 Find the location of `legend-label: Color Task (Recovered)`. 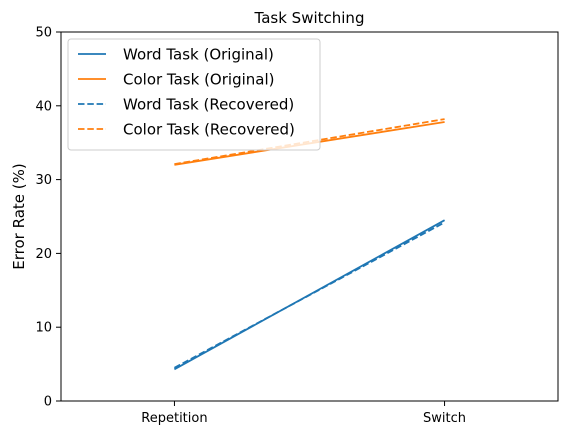

legend-label: Color Task (Recovered) is located at coordinates (209, 130).